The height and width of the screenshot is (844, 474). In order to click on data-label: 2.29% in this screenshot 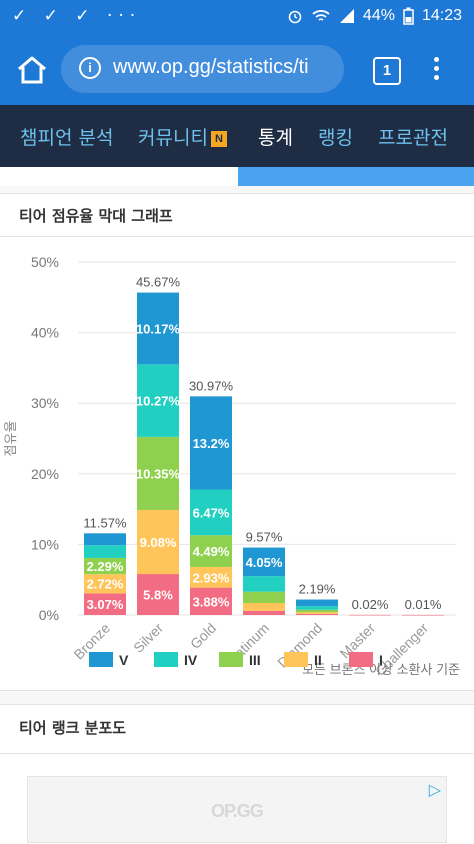, I will do `click(105, 566)`.